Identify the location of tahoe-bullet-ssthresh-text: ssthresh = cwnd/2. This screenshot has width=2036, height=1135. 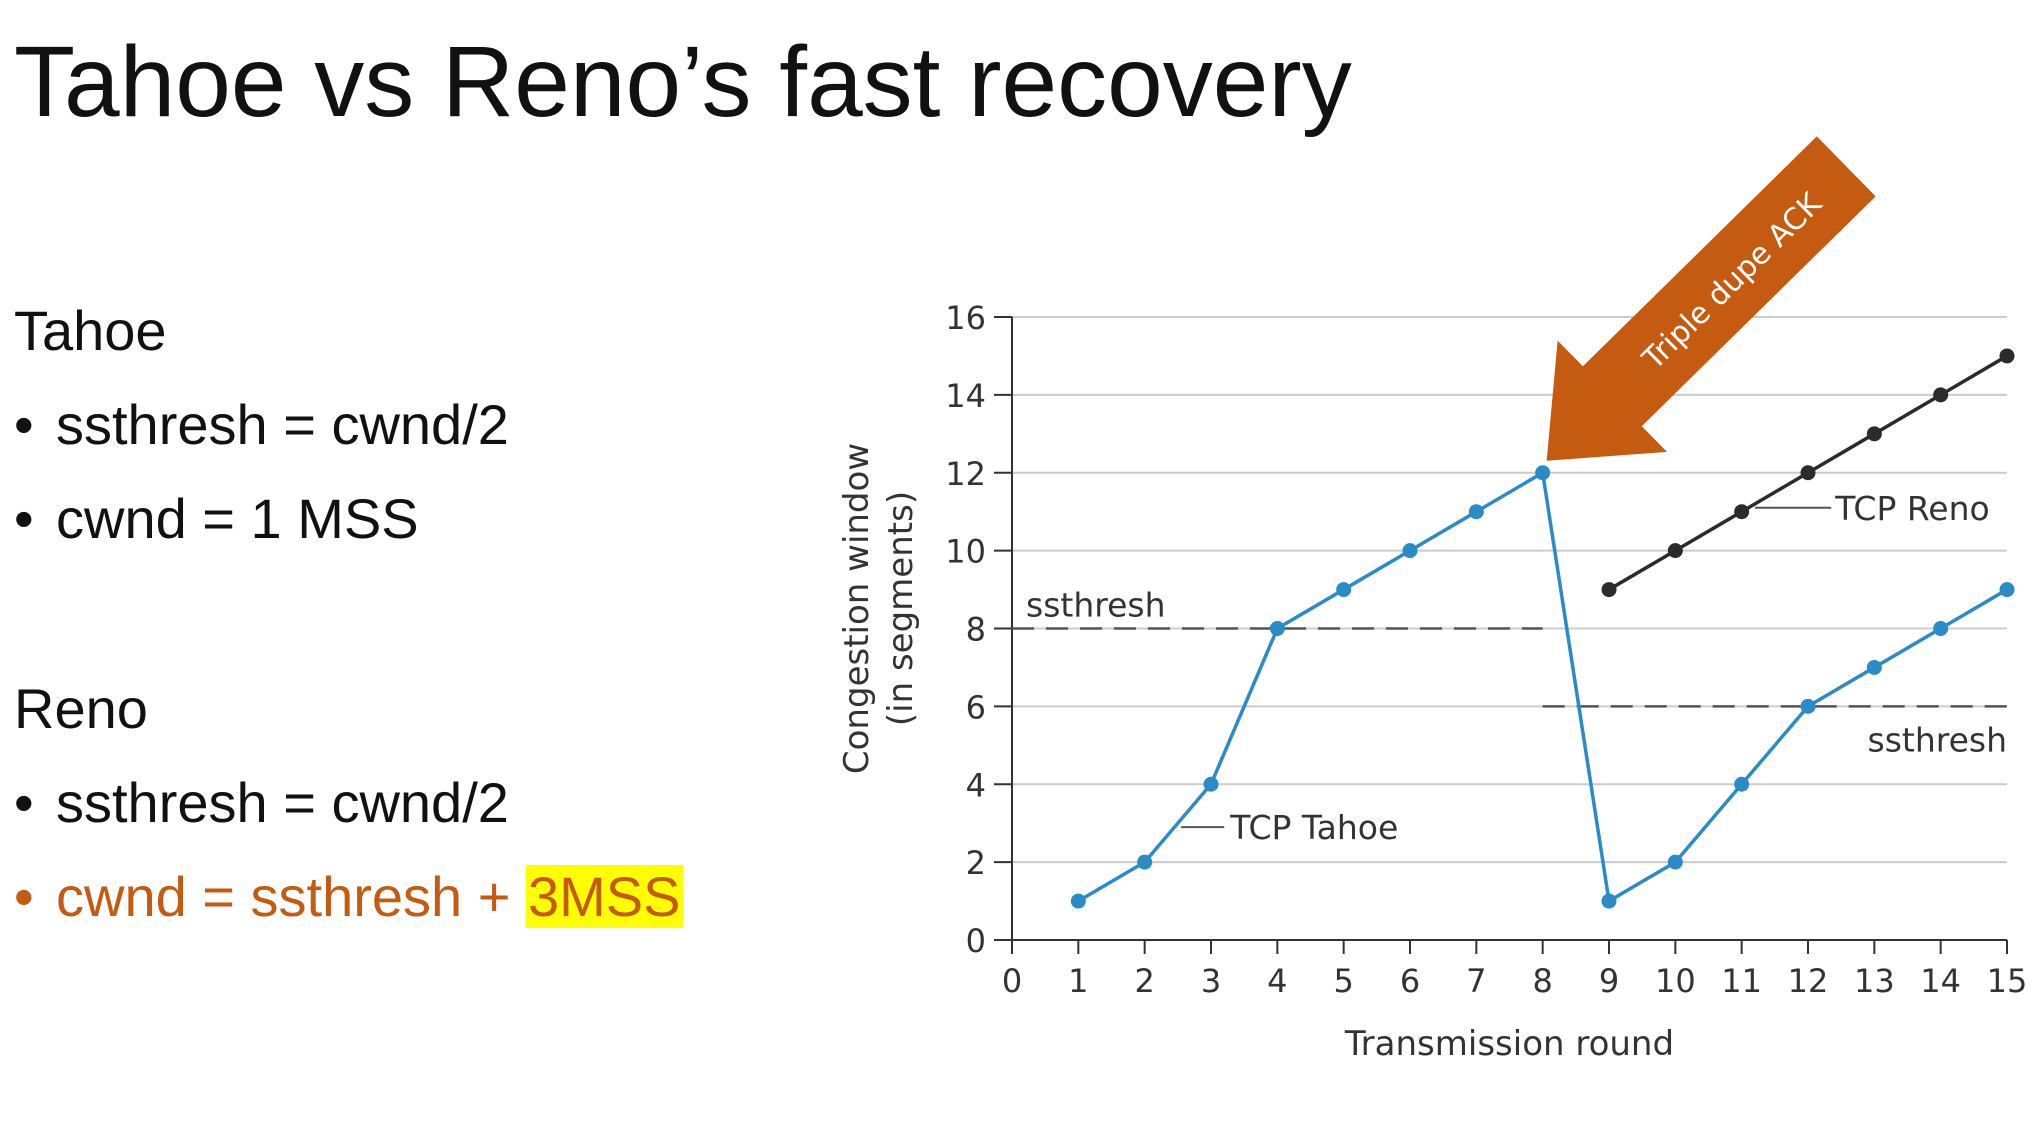
(282, 424).